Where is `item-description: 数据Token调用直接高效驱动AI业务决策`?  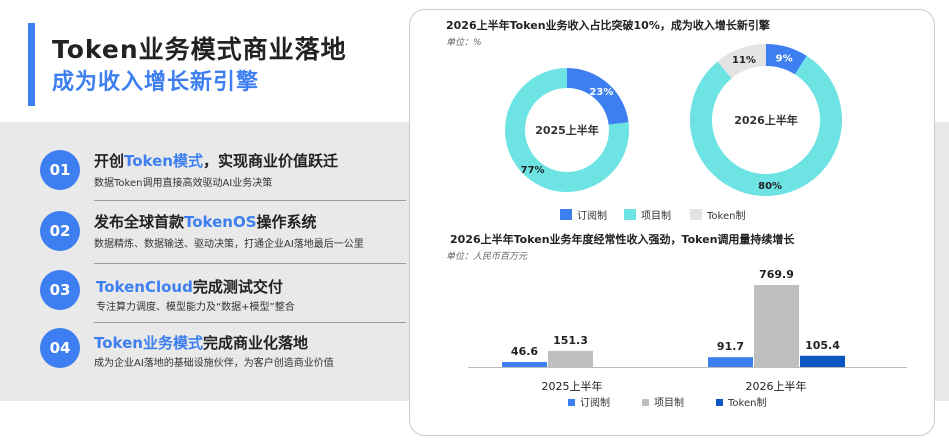
item-description: 数据Token调用直接高效驱动AI业务决策 is located at coordinates (183, 183).